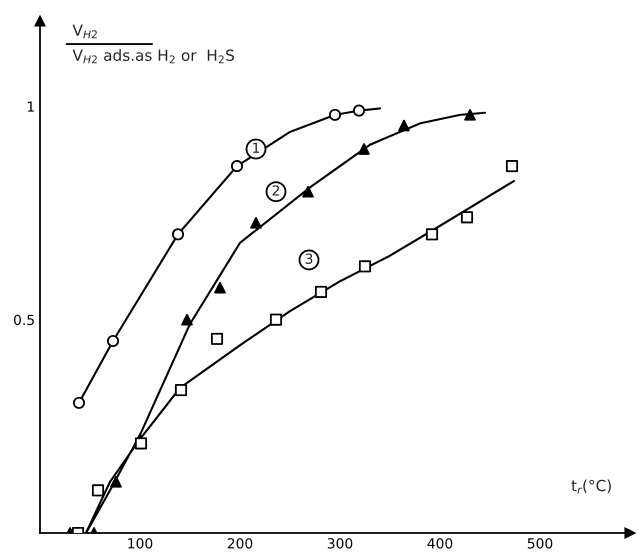 This screenshot has width=643, height=555. Describe the element at coordinates (84, 31) in the screenshot. I see `y-axis-title: V$_{H2}$` at that location.